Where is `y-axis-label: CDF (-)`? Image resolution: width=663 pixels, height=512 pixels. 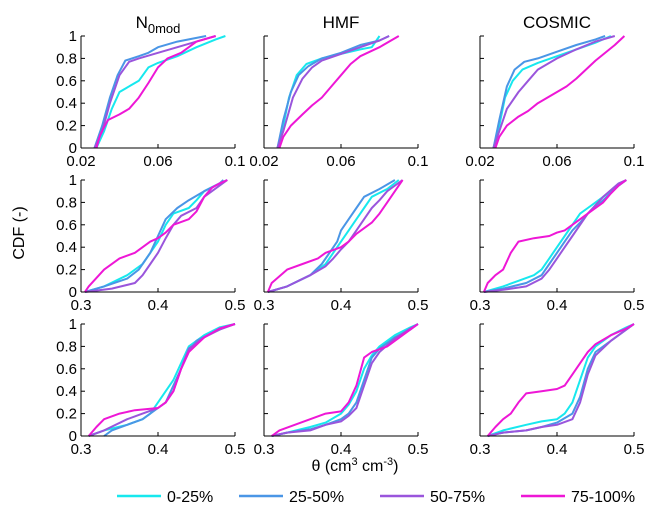 y-axis-label: CDF (-) is located at coordinates (19, 232).